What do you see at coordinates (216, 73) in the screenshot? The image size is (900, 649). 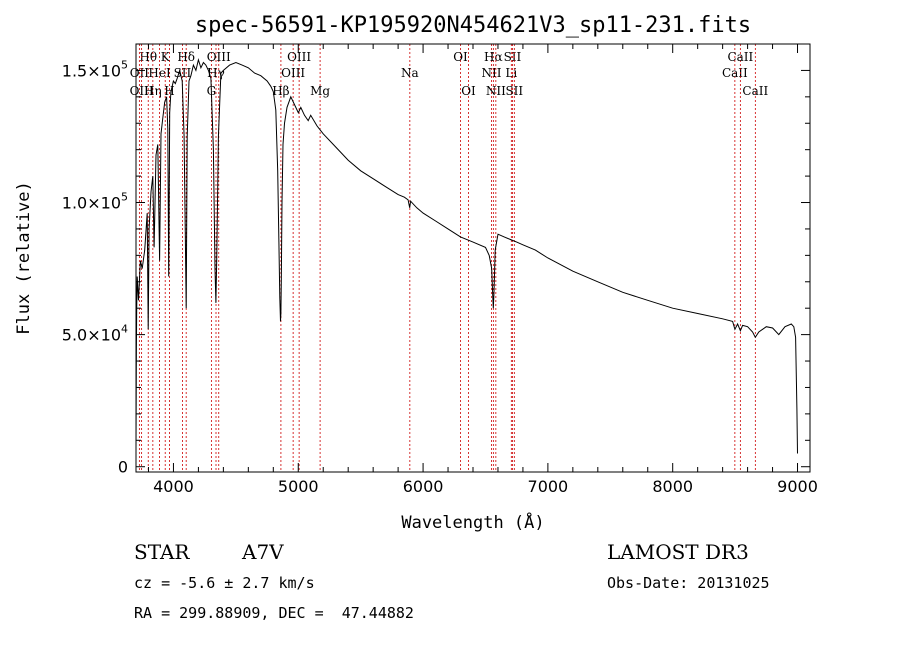 I see `spectral-line-label: Hγ` at bounding box center [216, 73].